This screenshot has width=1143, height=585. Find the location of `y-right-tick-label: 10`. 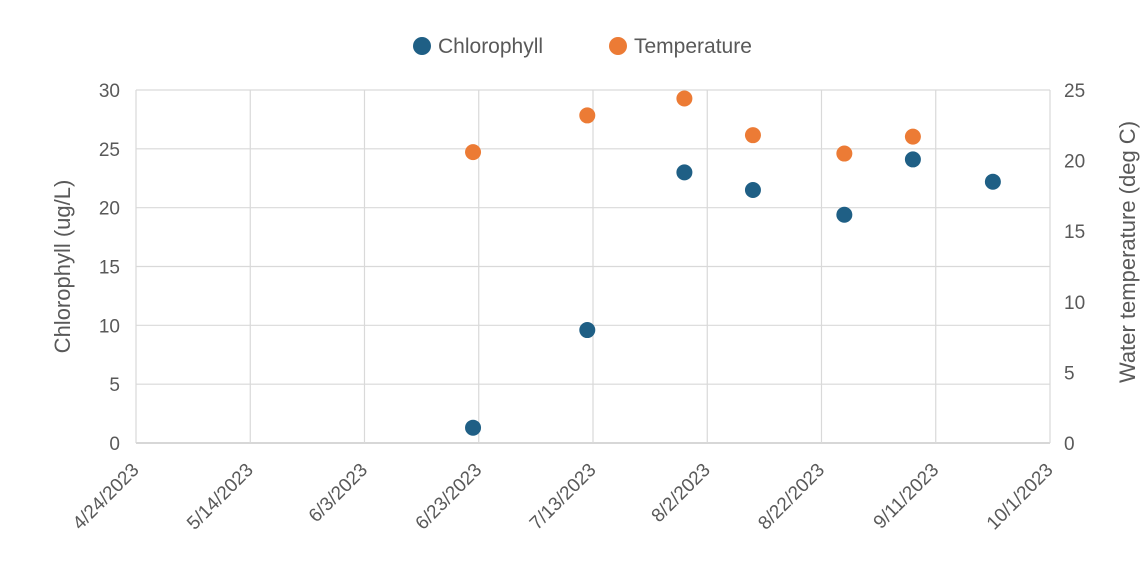

y-right-tick-label: 10 is located at coordinates (1074, 303).